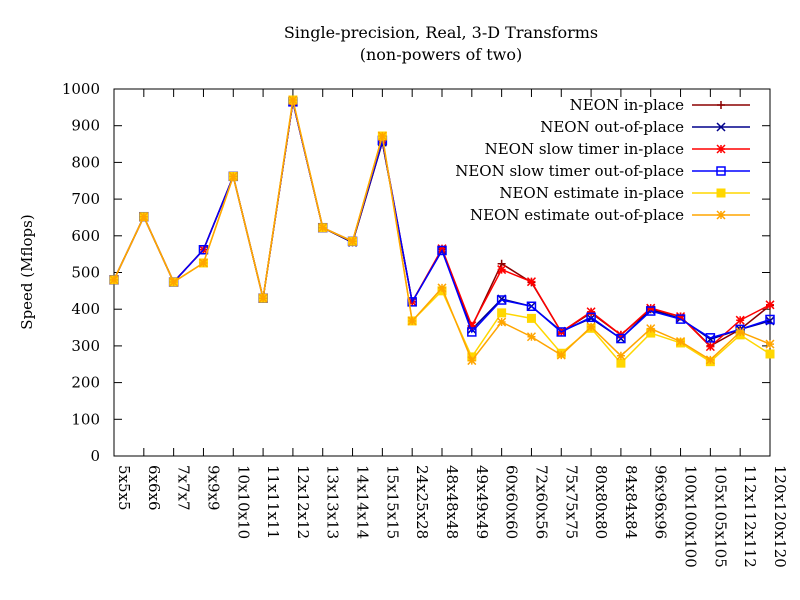 The height and width of the screenshot is (600, 800). What do you see at coordinates (780, 516) in the screenshot?
I see `x-tick-label: 120x120x120` at bounding box center [780, 516].